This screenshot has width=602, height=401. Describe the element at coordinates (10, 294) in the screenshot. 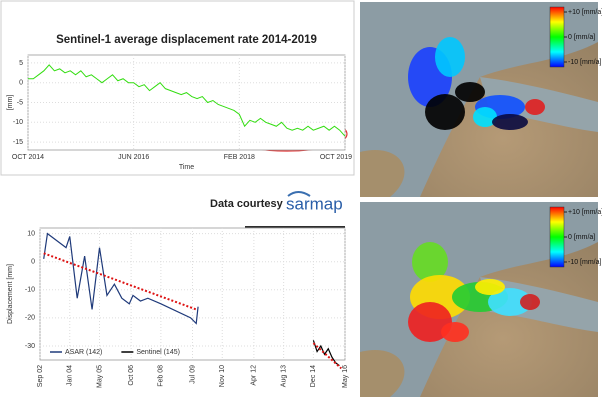

I see `y-axis-label: Displacement [mm]` at that location.